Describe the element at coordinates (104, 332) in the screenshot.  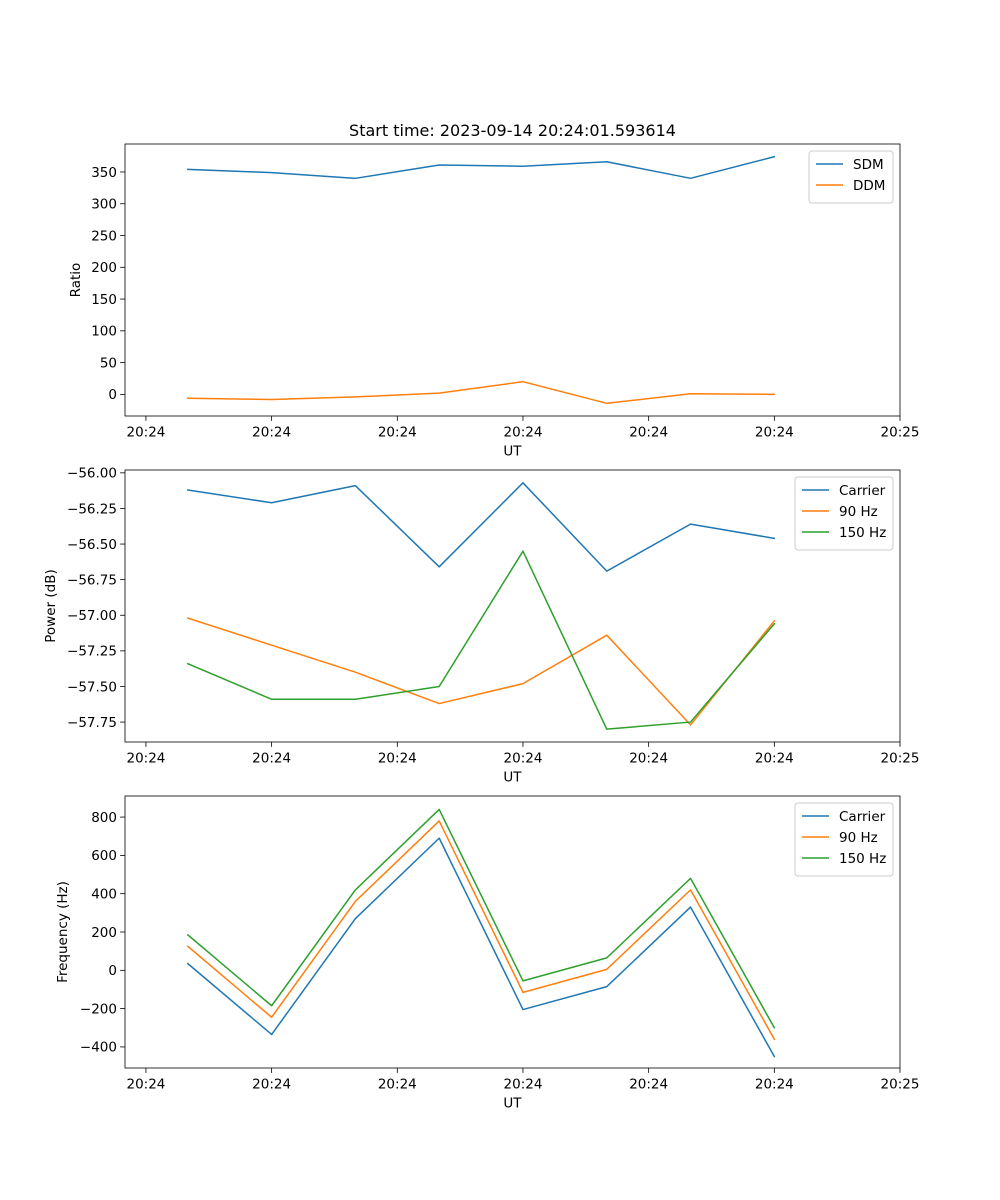
I see `y-tick-label: 100` at that location.